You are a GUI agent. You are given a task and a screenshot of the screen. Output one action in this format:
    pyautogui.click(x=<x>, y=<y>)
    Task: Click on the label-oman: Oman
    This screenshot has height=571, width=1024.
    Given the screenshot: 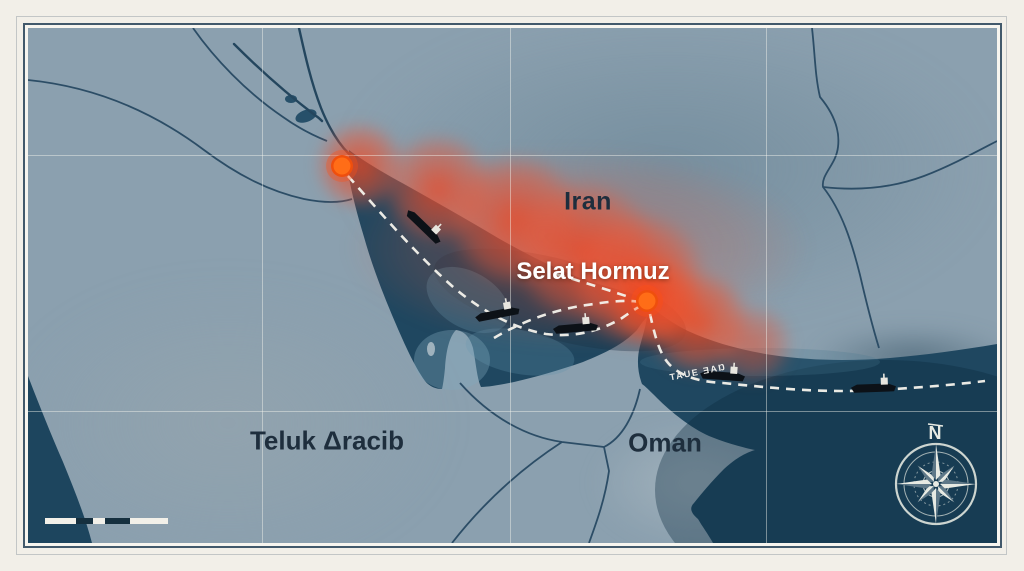 What is the action you would take?
    pyautogui.click(x=665, y=442)
    